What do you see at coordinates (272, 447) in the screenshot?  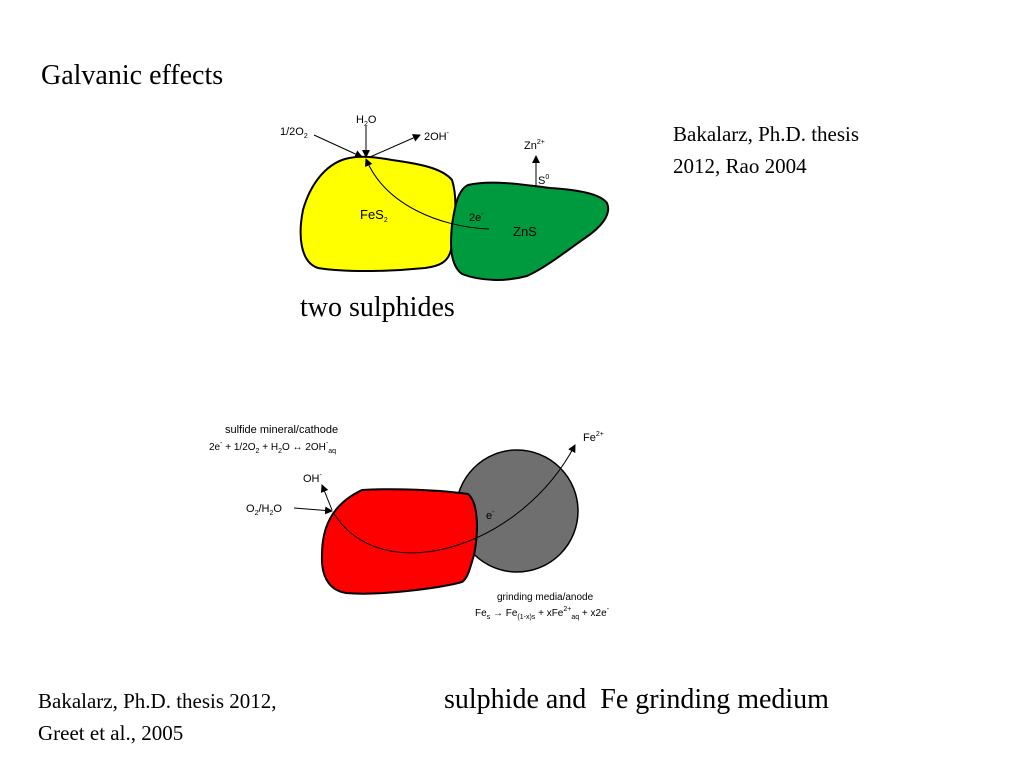 I see `label-cathode-equation: 2e- + 1/2O2 + H2O ↔ 2OH-aq` at bounding box center [272, 447].